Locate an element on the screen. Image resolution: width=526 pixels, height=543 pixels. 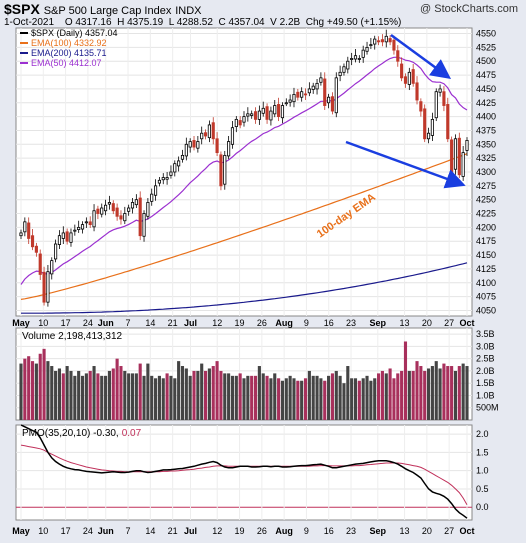
price-y-tick-label: 4200 is located at coordinates (486, 227).